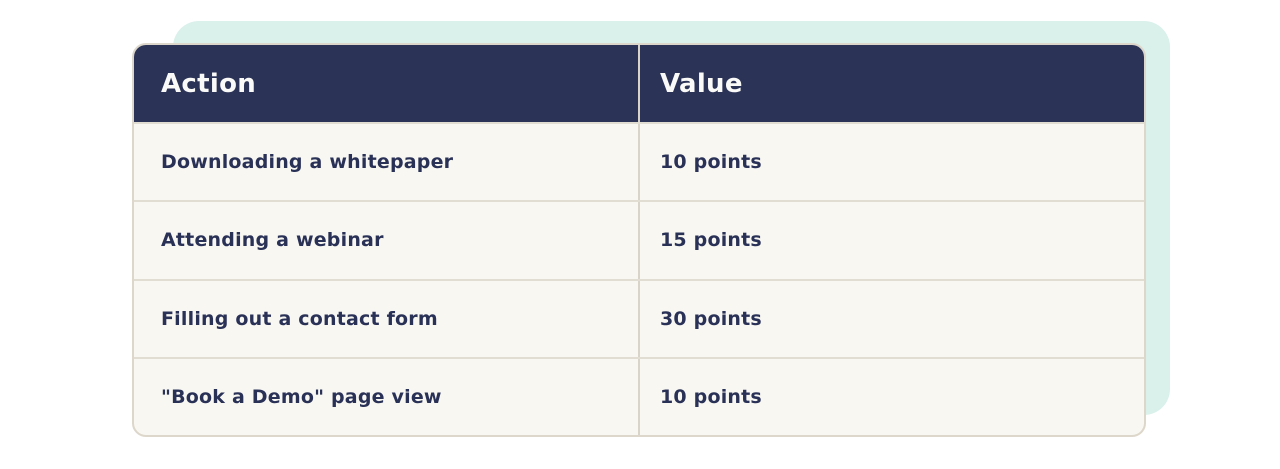 The width and height of the screenshot is (1280, 469). I want to click on value-cell: 15 points, so click(711, 240).